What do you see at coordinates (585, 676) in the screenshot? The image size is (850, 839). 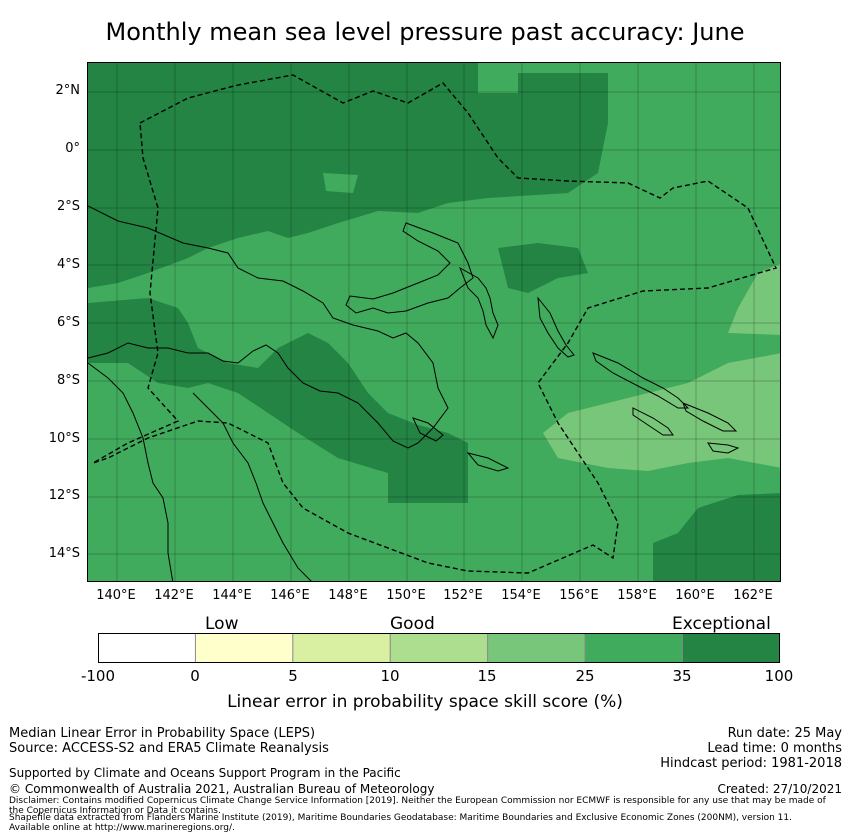 I see `colorbar-bound: 25` at bounding box center [585, 676].